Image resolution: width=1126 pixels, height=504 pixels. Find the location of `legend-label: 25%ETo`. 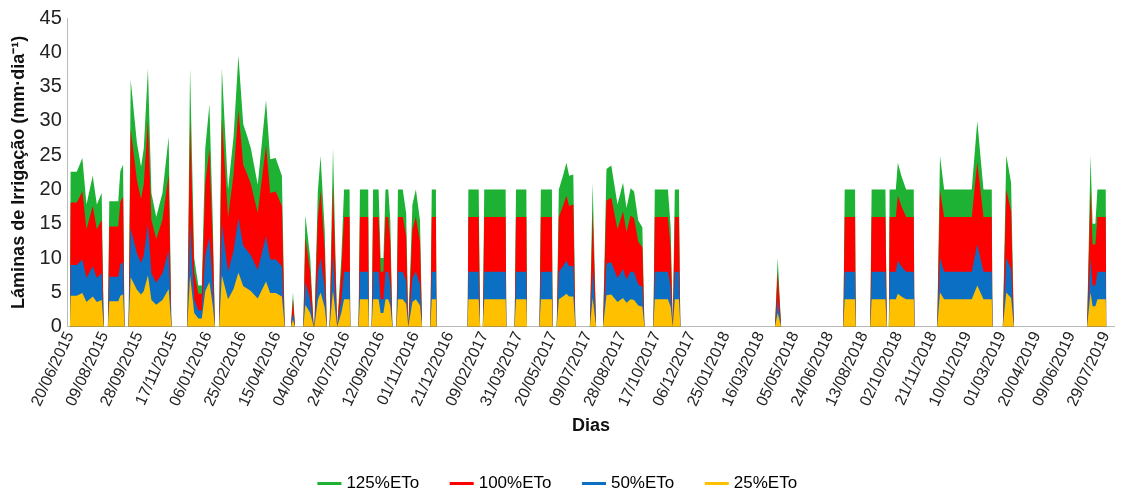

legend-label: 25%ETo is located at coordinates (765, 483).